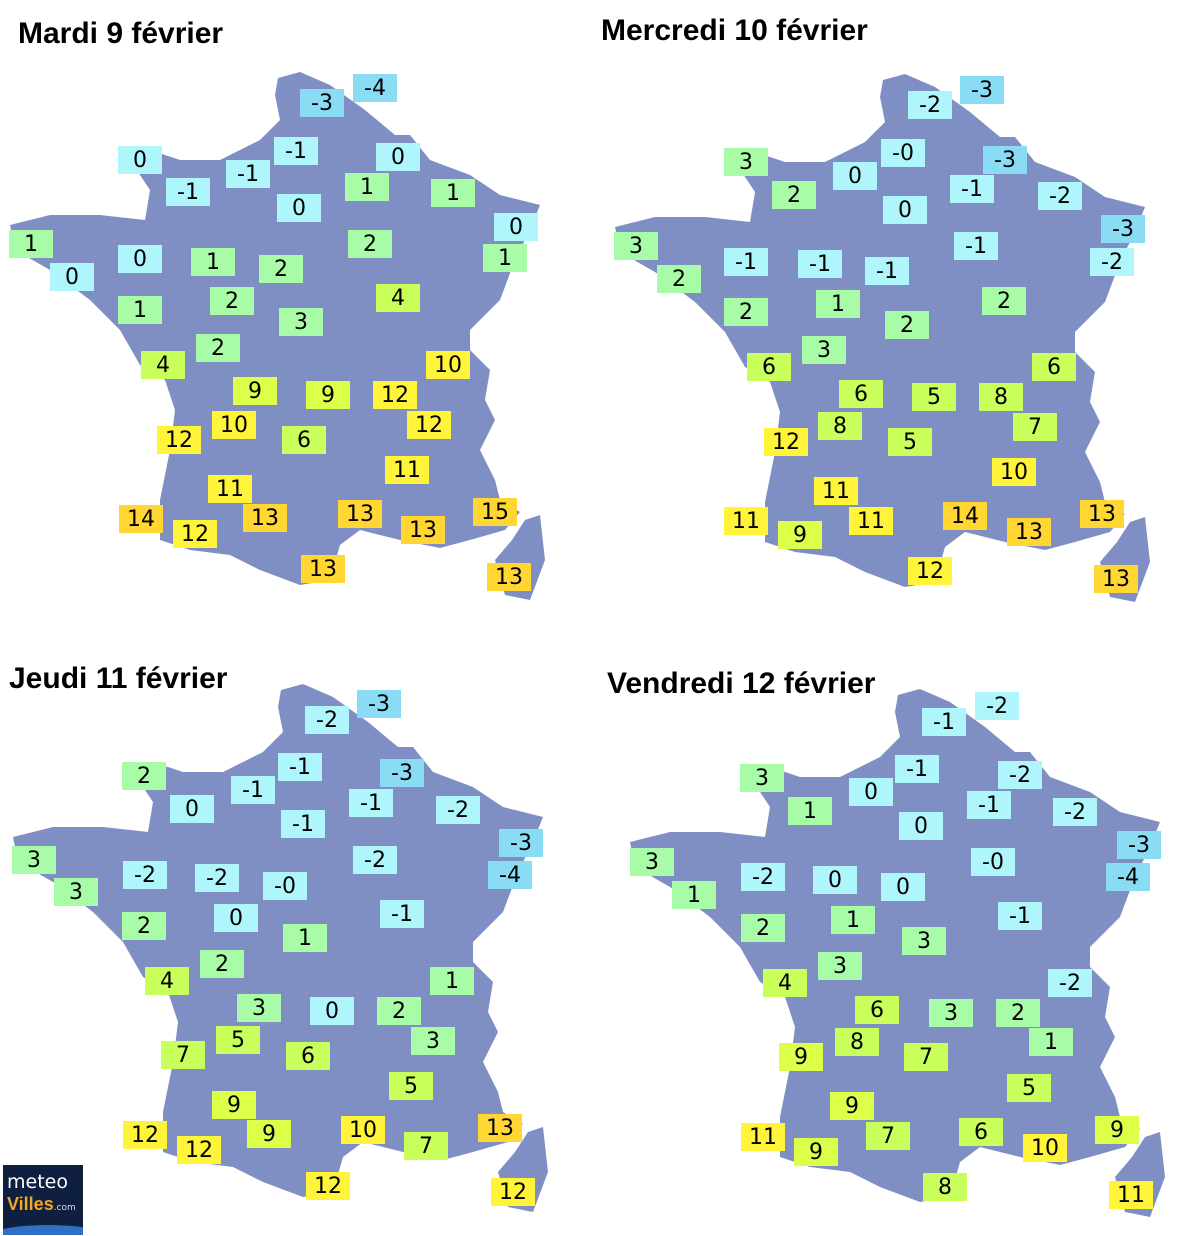 The width and height of the screenshot is (1180, 1236). I want to click on logo-text-villes: Villes, so click(30, 1204).